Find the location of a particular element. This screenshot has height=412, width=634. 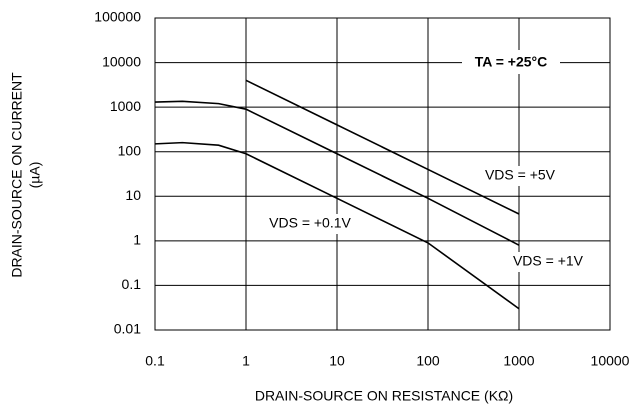

x-tick-label: 1000 is located at coordinates (518, 361).